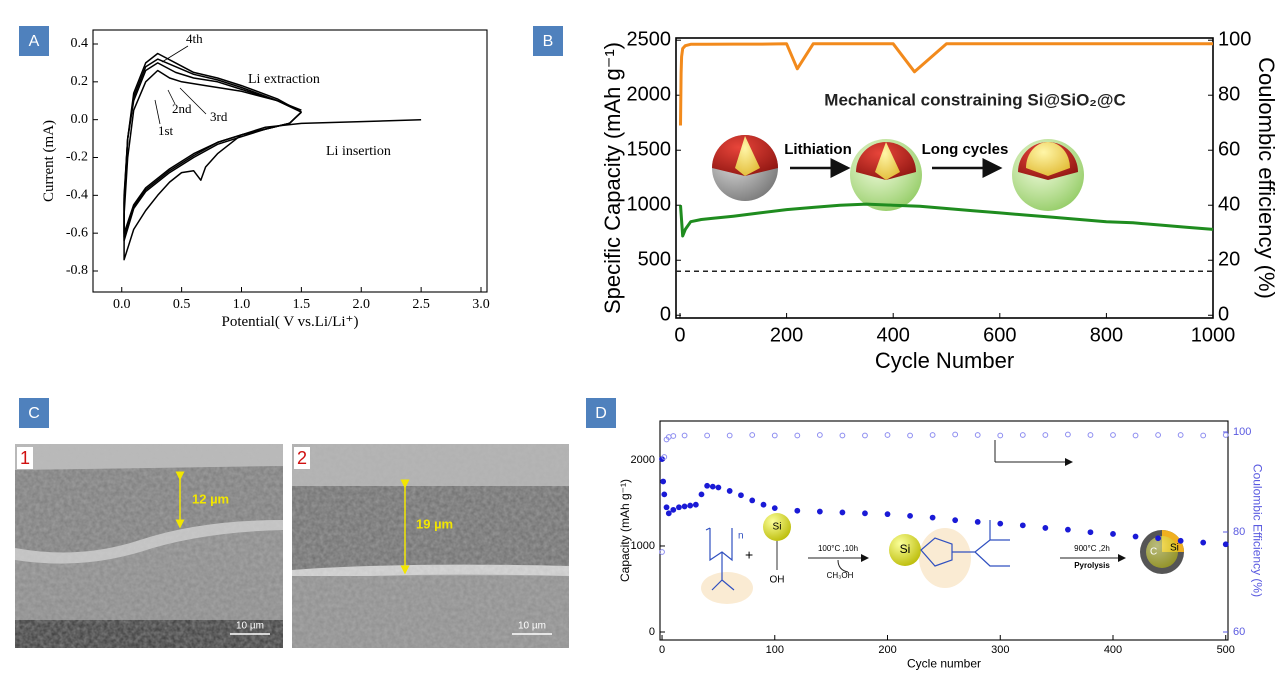  I want to click on y-tick-label: -0.4, so click(77, 195).